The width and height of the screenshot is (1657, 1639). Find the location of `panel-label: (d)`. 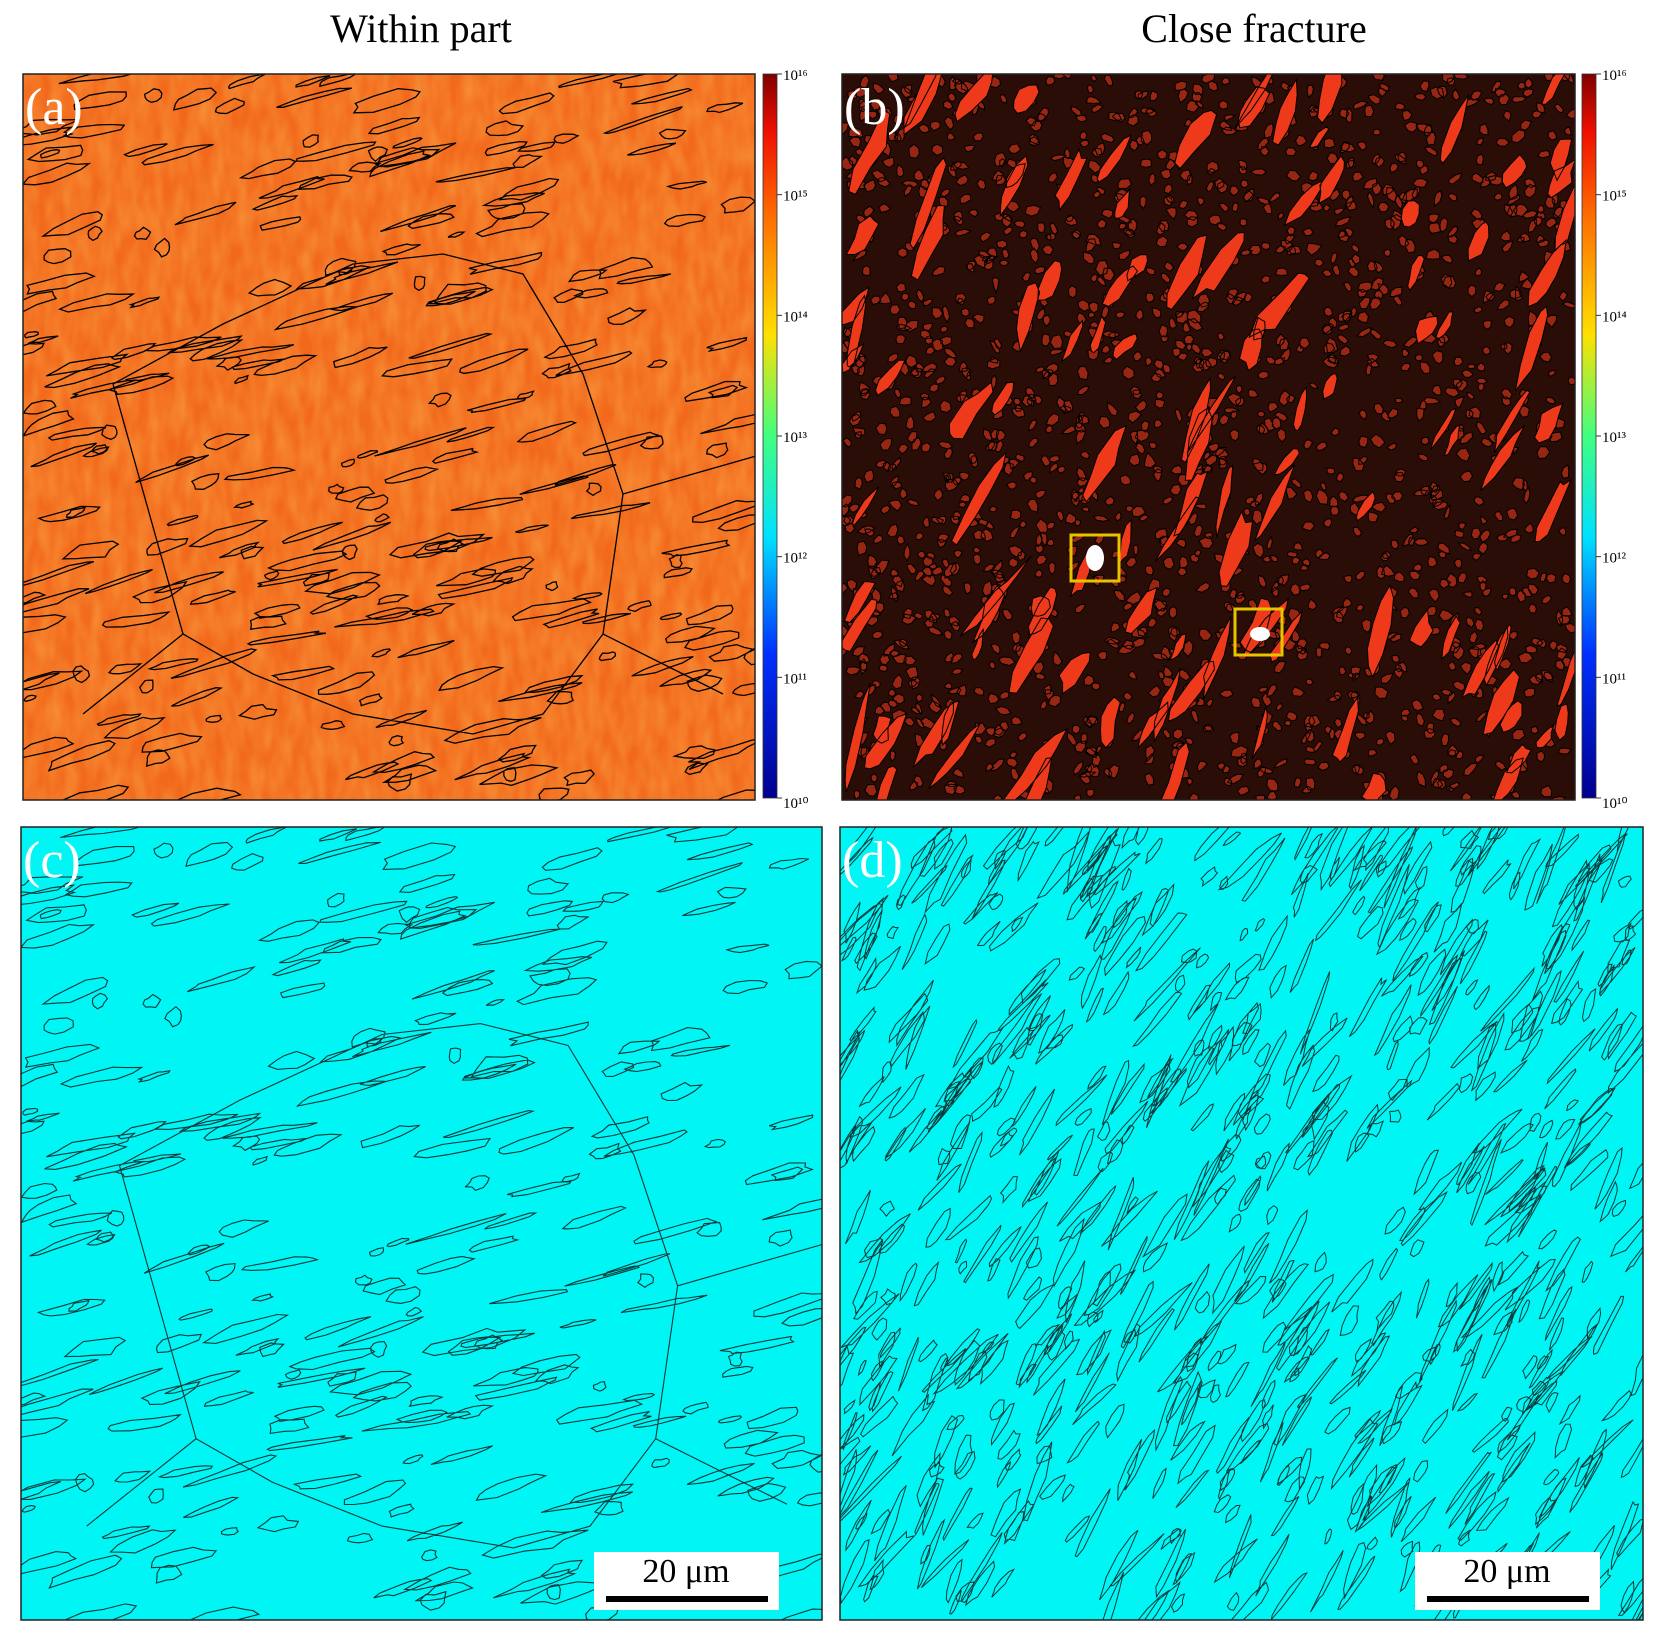

panel-label: (d) is located at coordinates (872, 860).